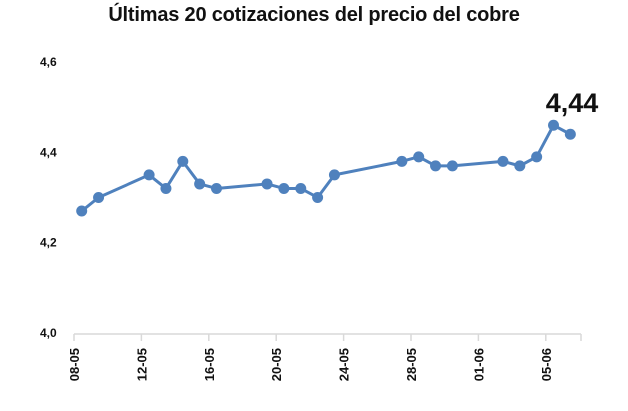  I want to click on y-axis: 4,0 4,2 4,4 4,6, so click(48, 197).